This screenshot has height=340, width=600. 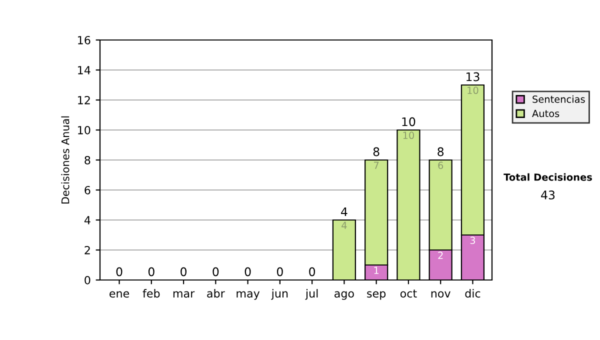 I want to click on y-tick-label: 6, so click(x=87, y=190).